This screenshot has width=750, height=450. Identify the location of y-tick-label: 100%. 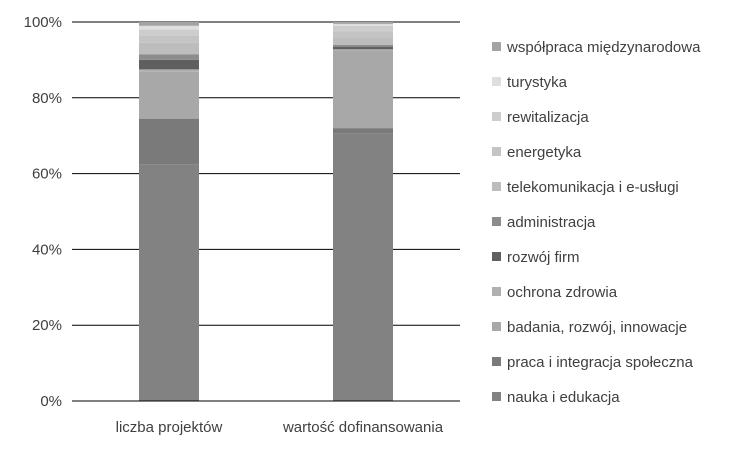
(43, 22).